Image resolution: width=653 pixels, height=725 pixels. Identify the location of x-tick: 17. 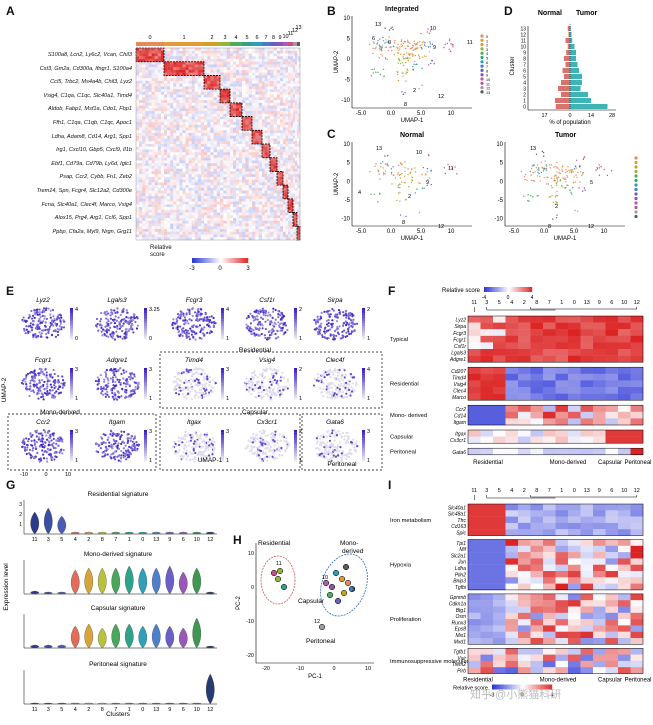
(544, 116).